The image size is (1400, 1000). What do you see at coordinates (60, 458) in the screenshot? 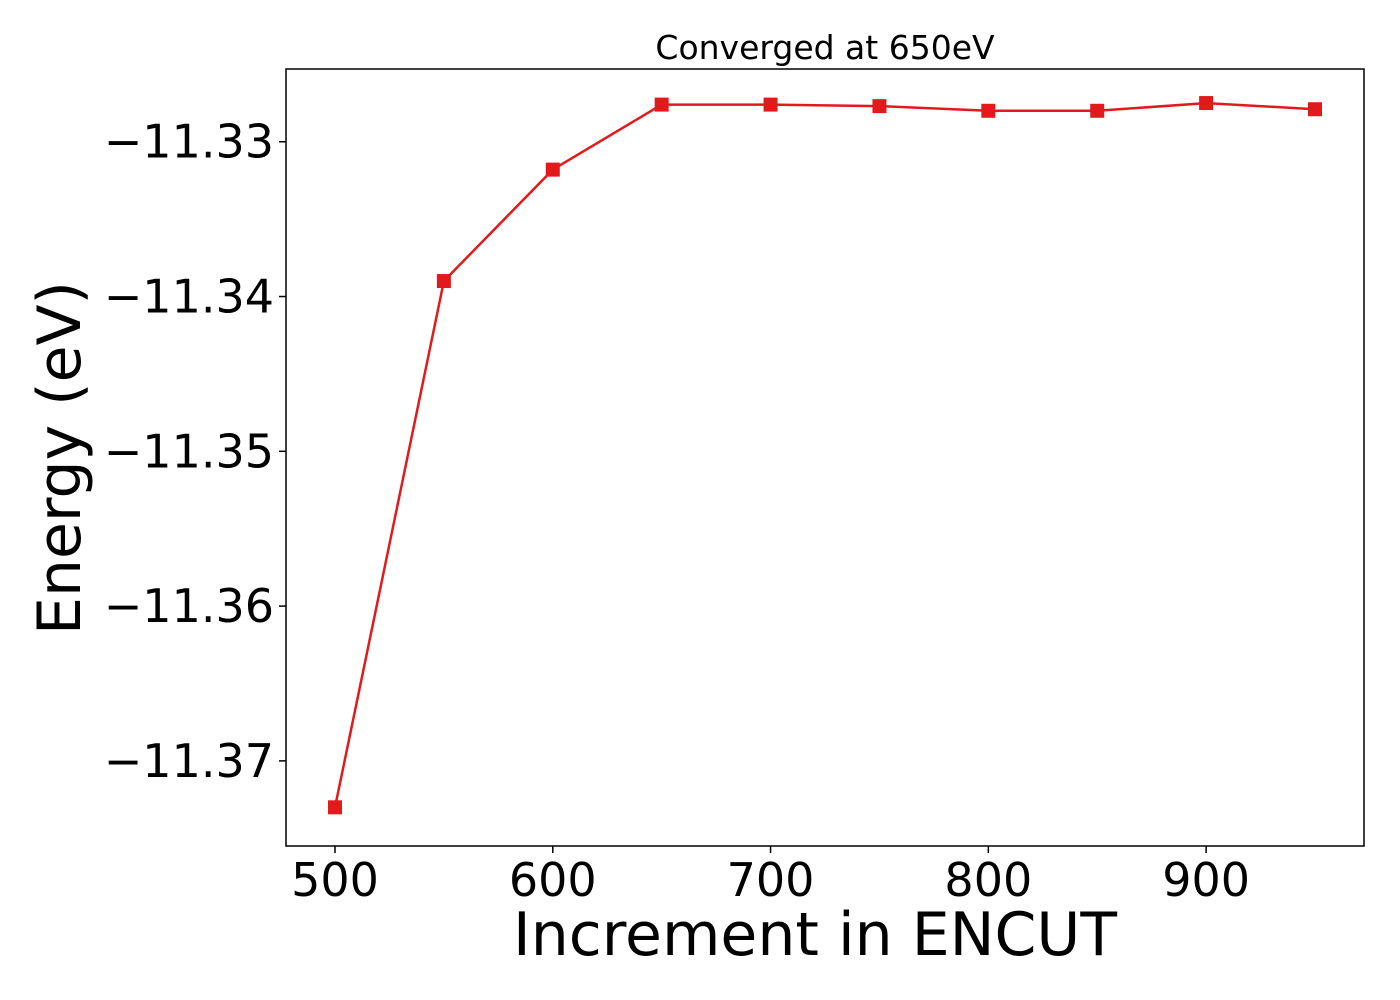
I see `y-axis-title: Energy (eV)` at bounding box center [60, 458].